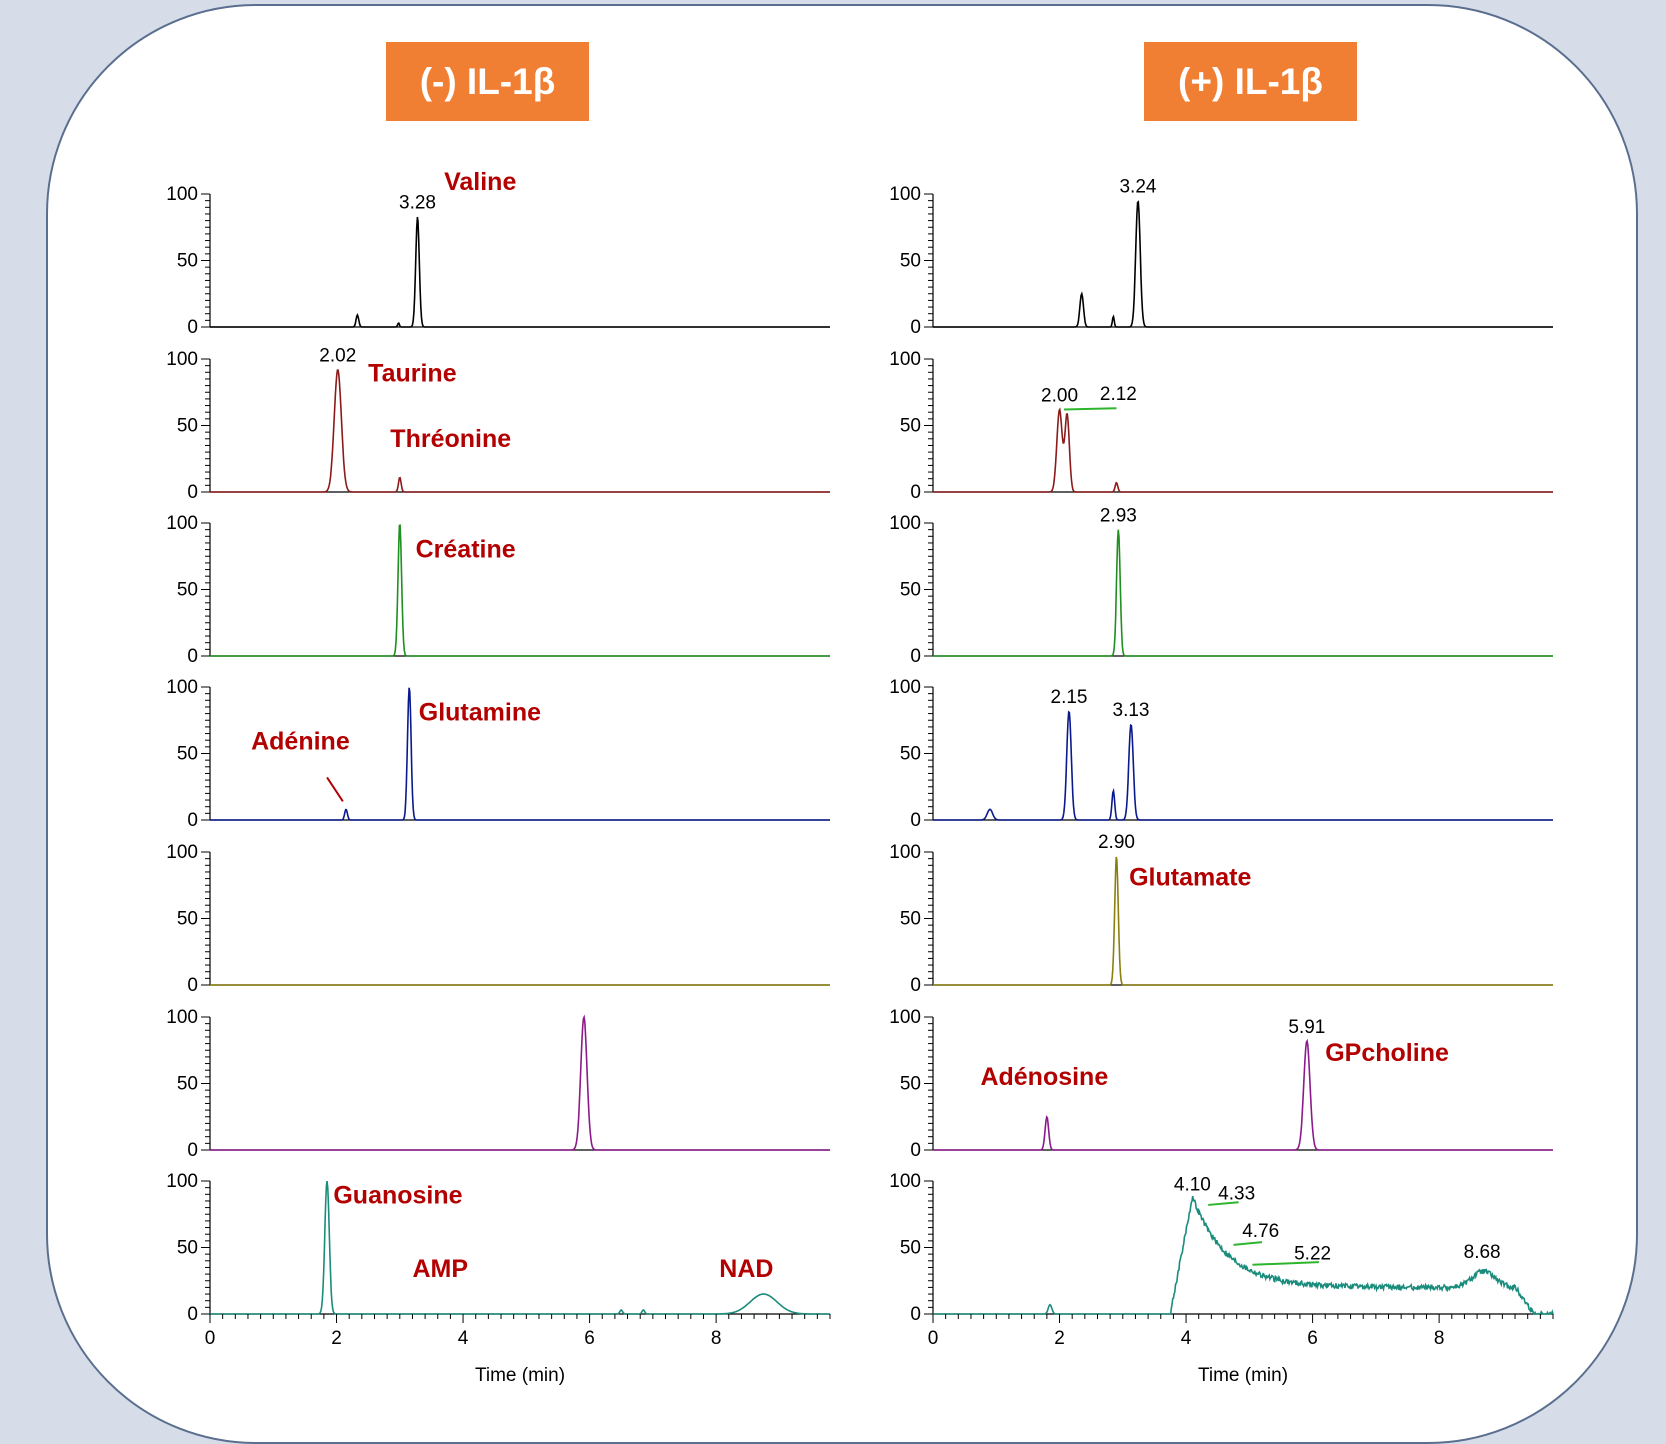 The width and height of the screenshot is (1666, 1444). Describe the element at coordinates (412, 374) in the screenshot. I see `compound-label: Taurine` at that location.